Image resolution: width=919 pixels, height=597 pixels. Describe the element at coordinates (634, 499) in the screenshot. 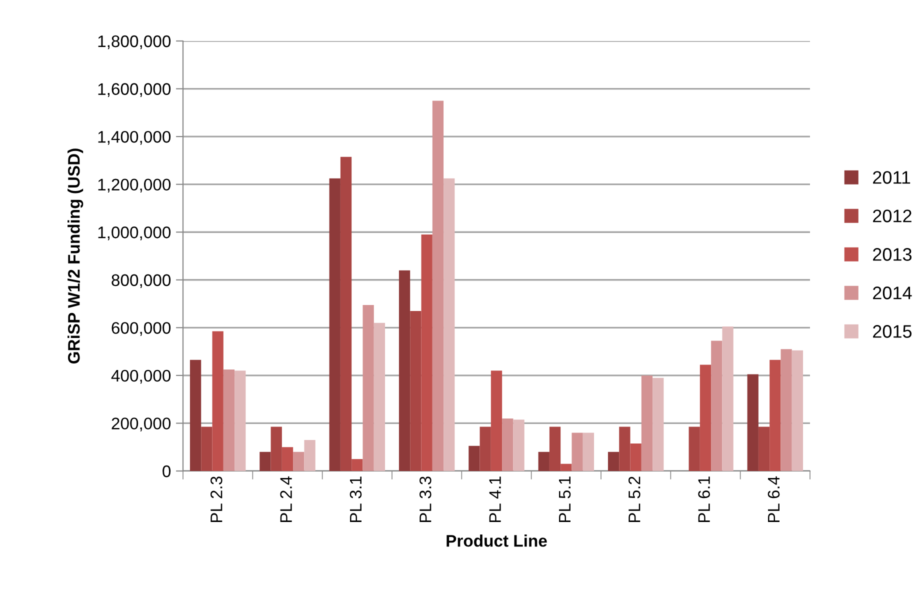

I see `x-tick-label: PL 5.2` at that location.